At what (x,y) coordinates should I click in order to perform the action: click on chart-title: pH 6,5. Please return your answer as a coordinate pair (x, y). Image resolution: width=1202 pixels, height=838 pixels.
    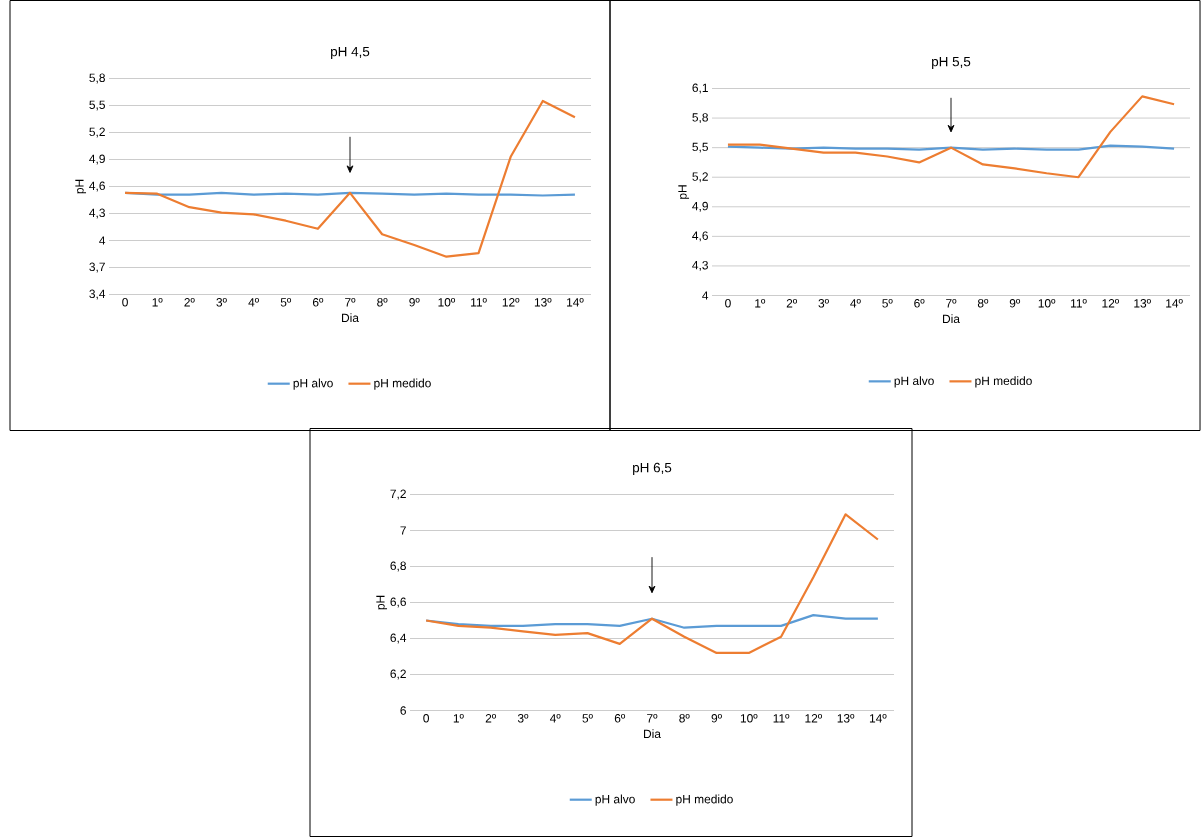
    Looking at the image, I should click on (652, 468).